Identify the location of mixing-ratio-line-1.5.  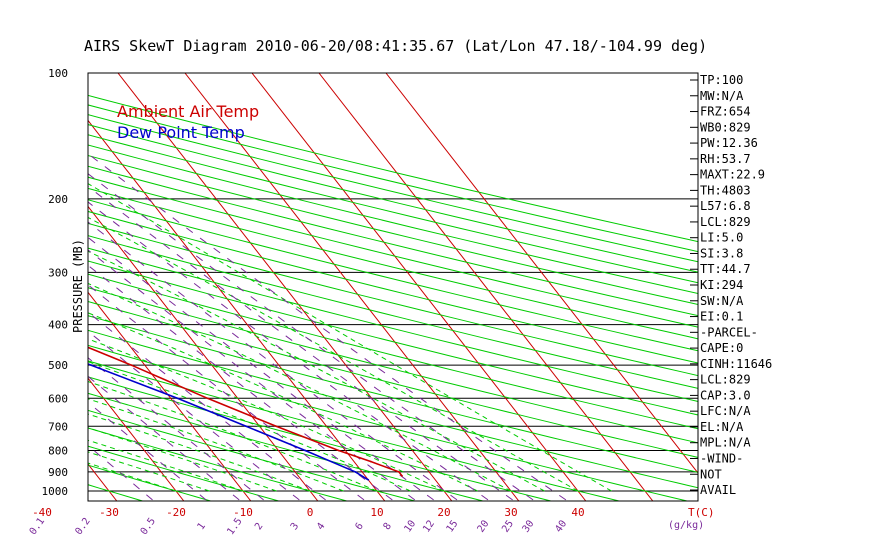
(164, 438).